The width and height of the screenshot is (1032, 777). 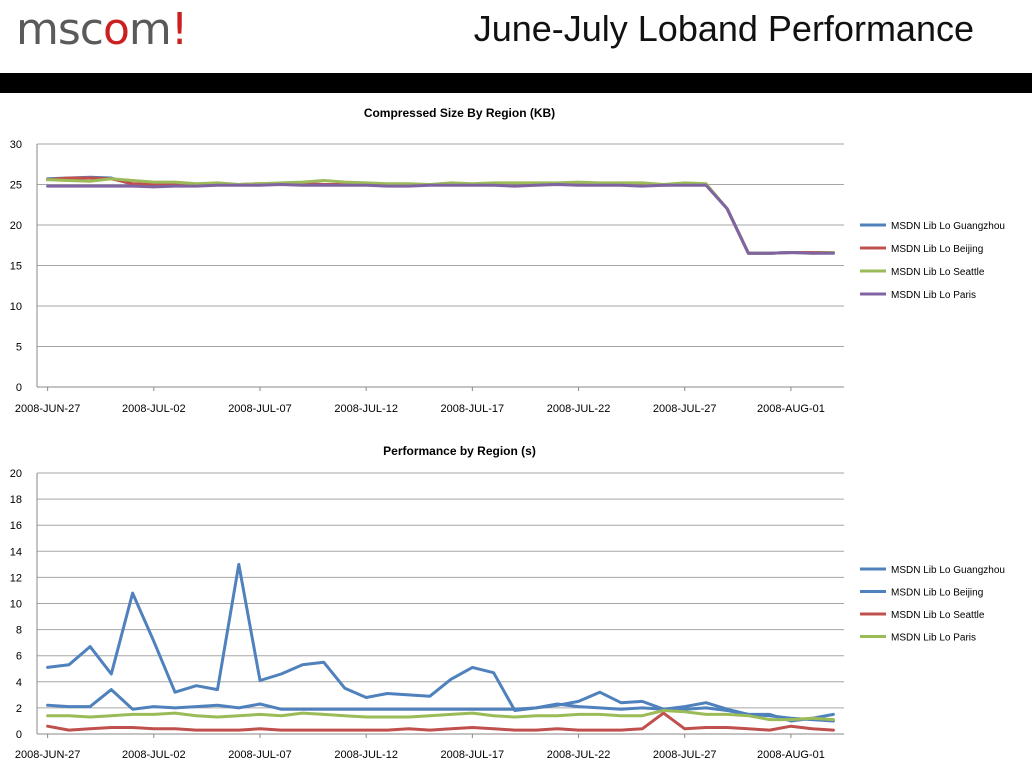 I want to click on y-tick-label: 5, so click(x=19, y=348).